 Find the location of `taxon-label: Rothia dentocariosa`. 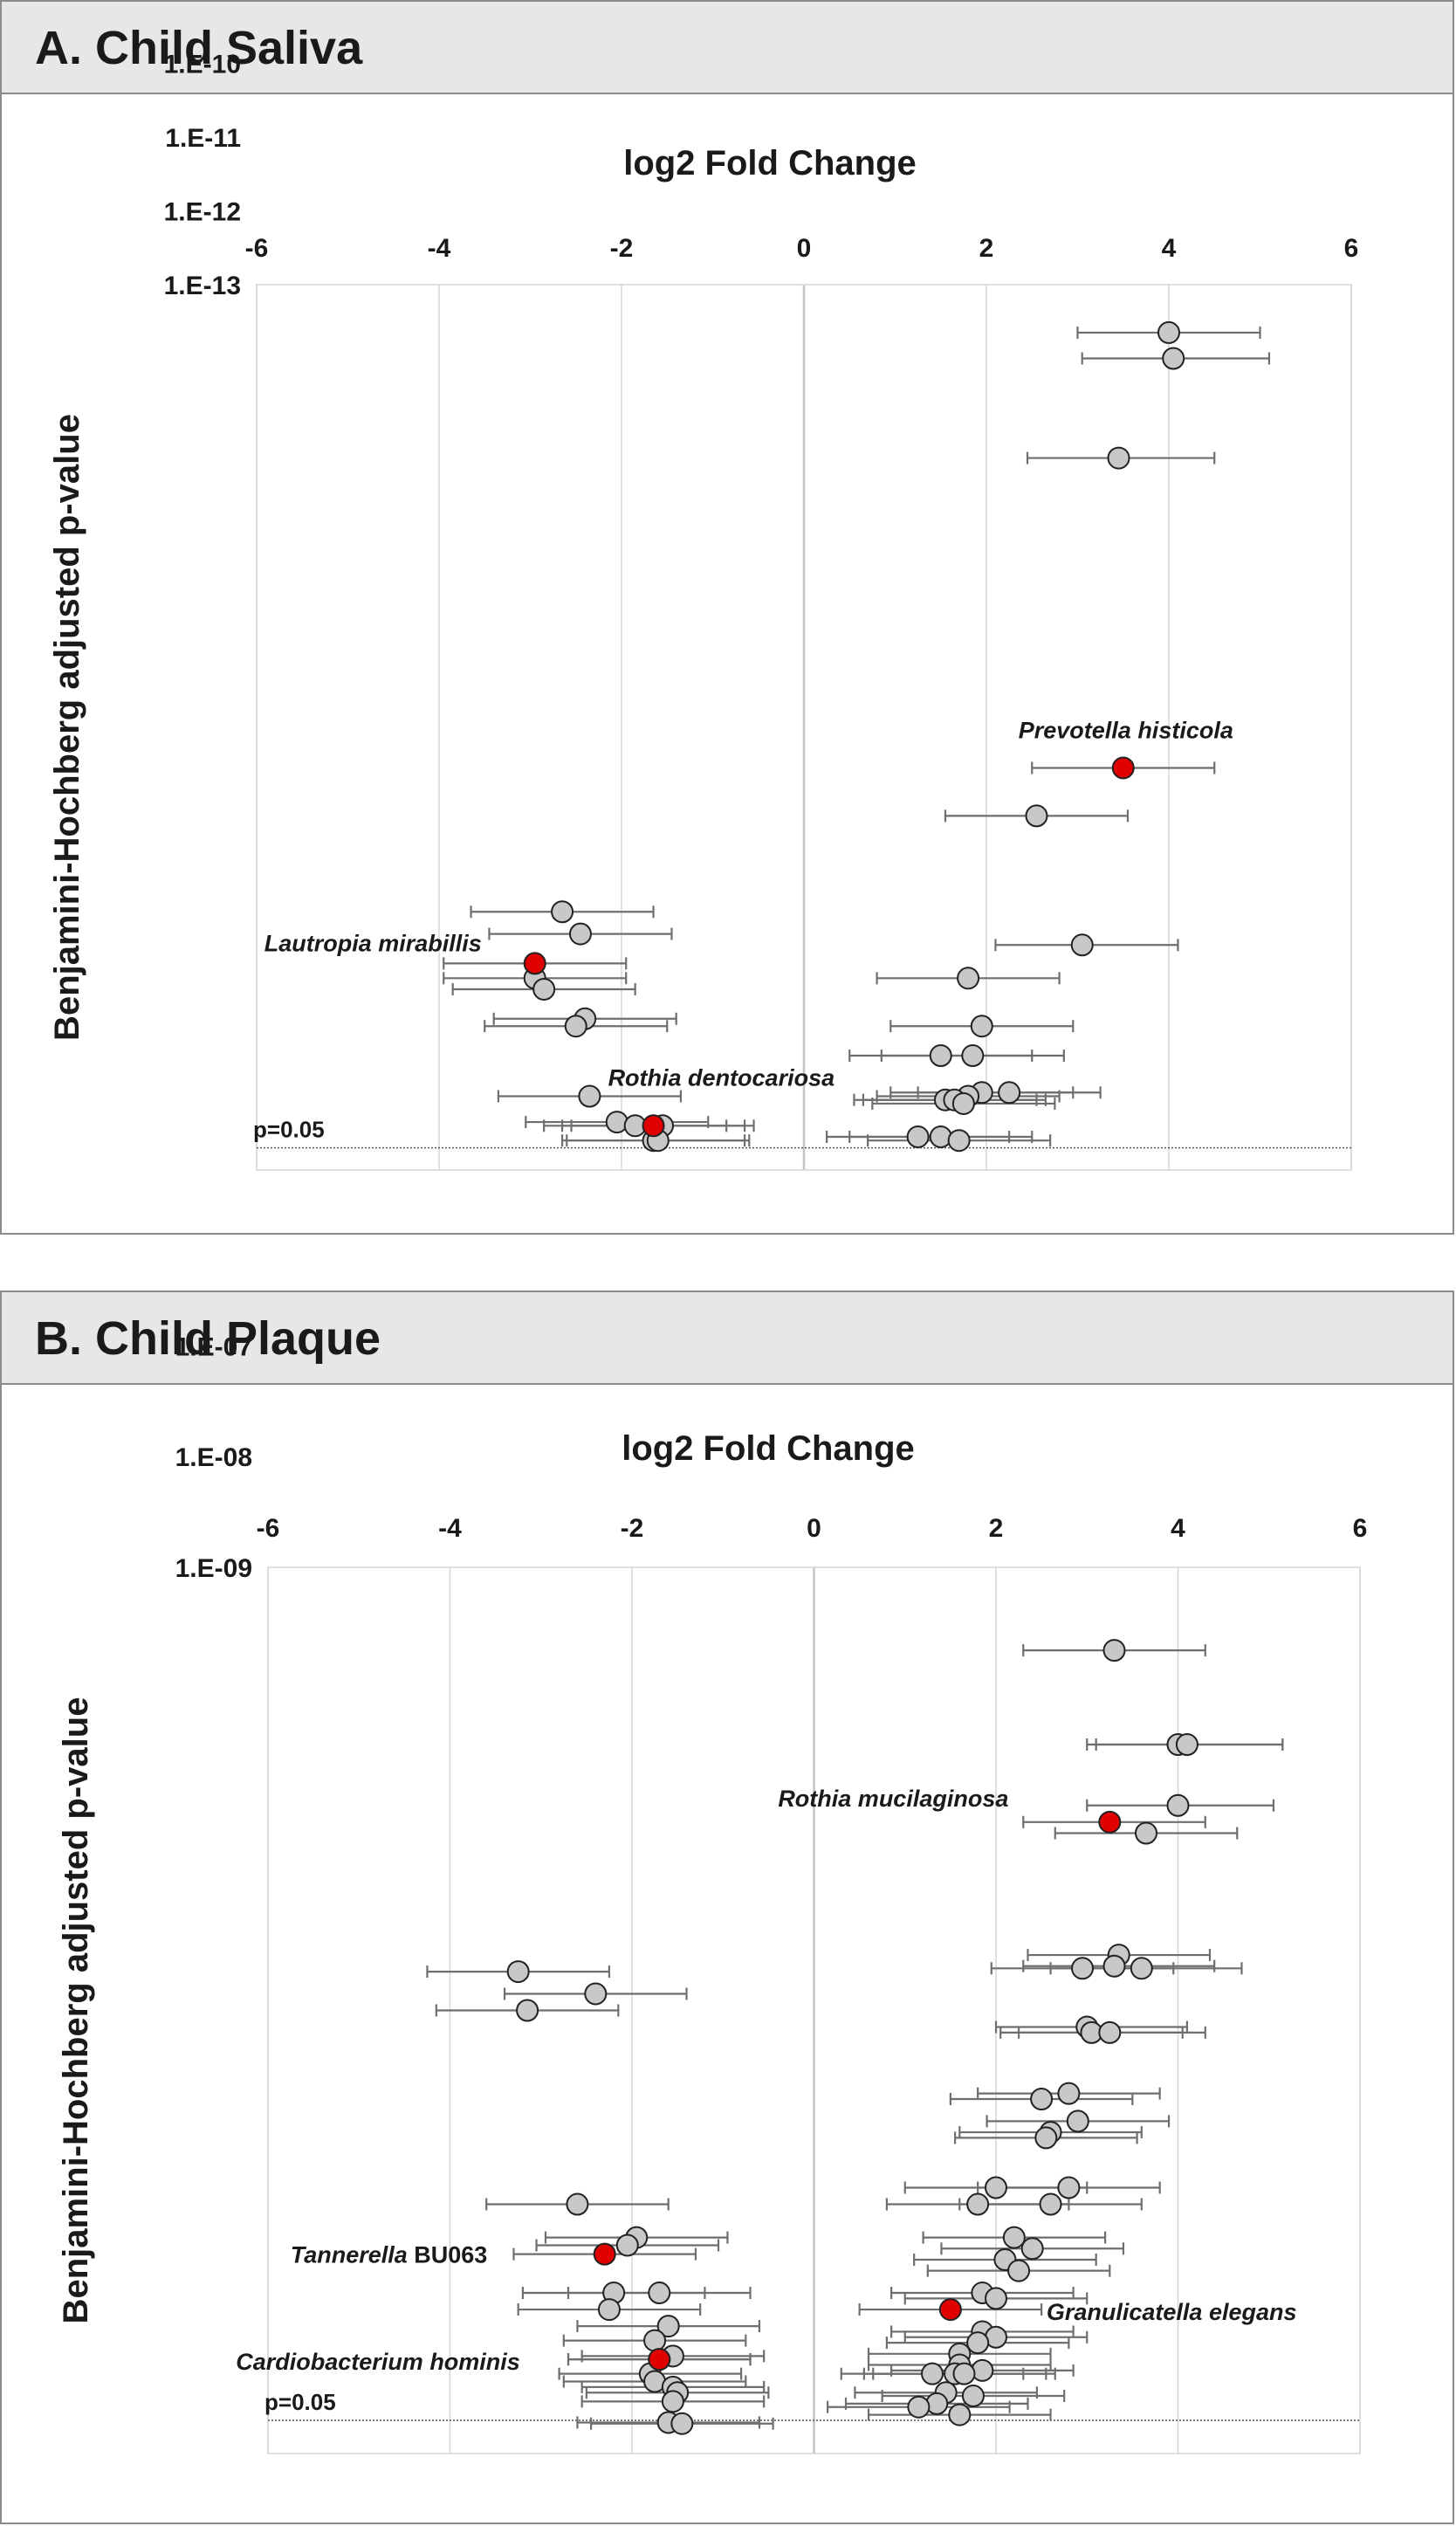

taxon-label: Rothia dentocariosa is located at coordinates (721, 1078).